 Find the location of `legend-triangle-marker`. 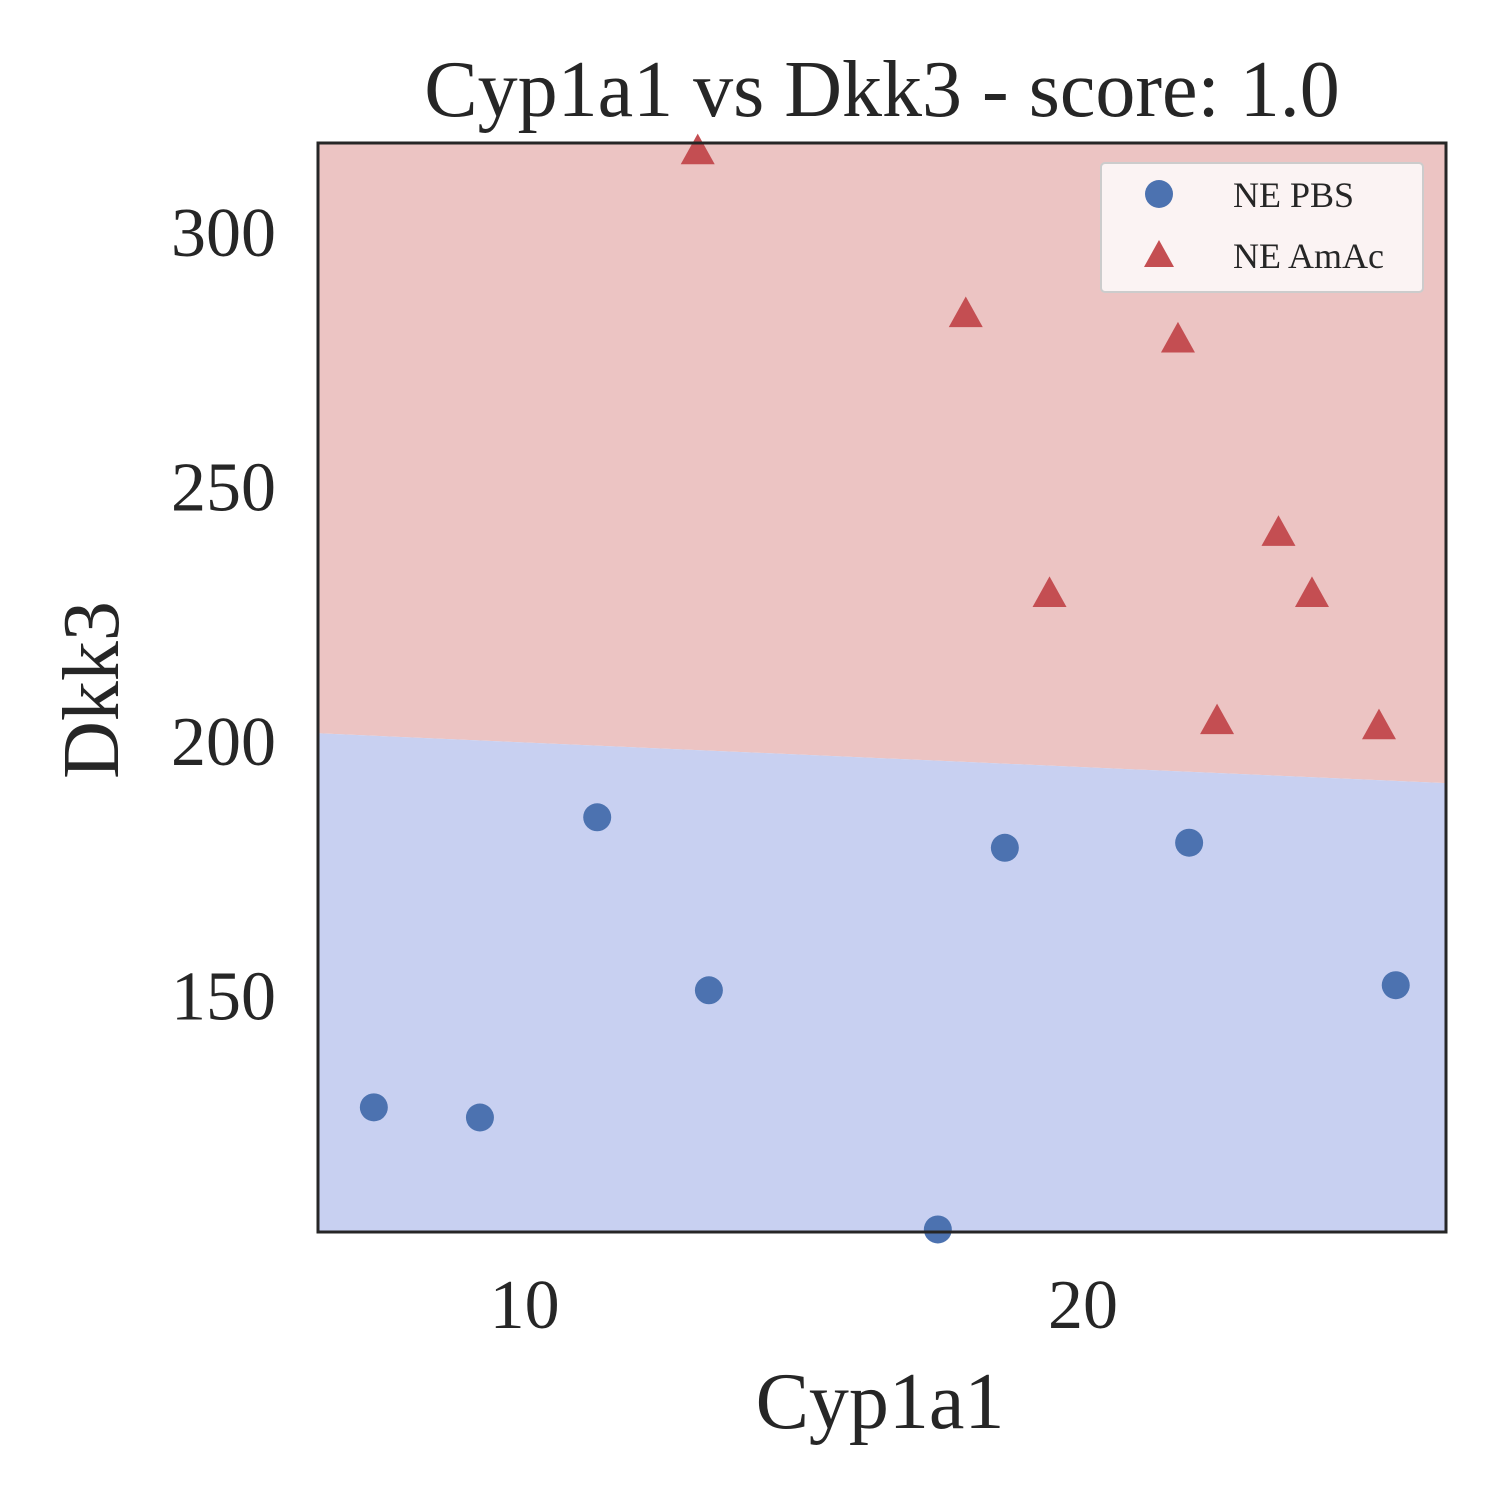

legend-triangle-marker is located at coordinates (1159, 253).